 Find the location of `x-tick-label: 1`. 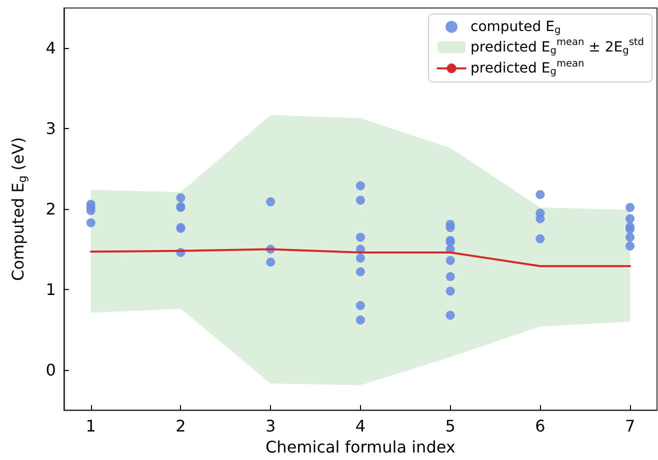

x-tick-label: 1 is located at coordinates (91, 426).